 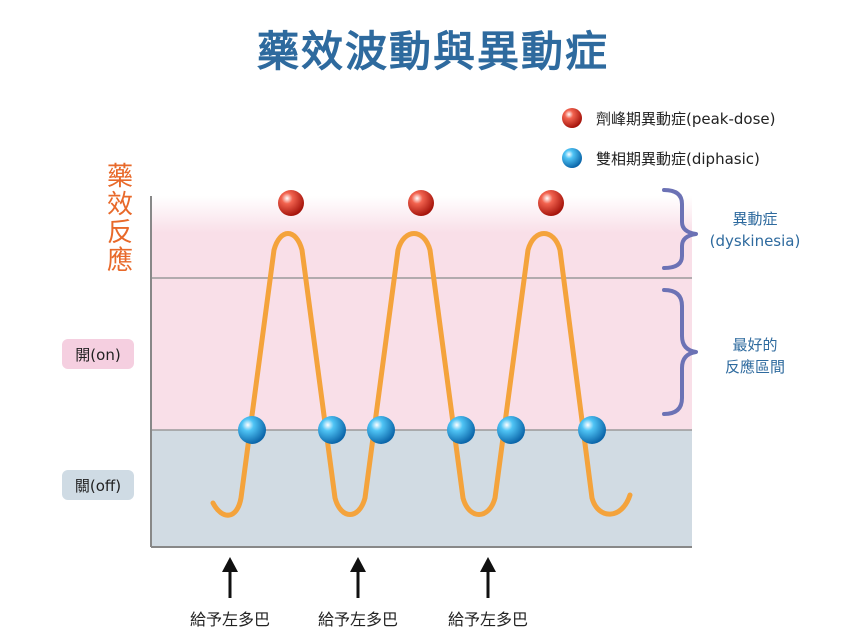 What do you see at coordinates (421, 354) in the screenshot?
I see `optimal-zone` at bounding box center [421, 354].